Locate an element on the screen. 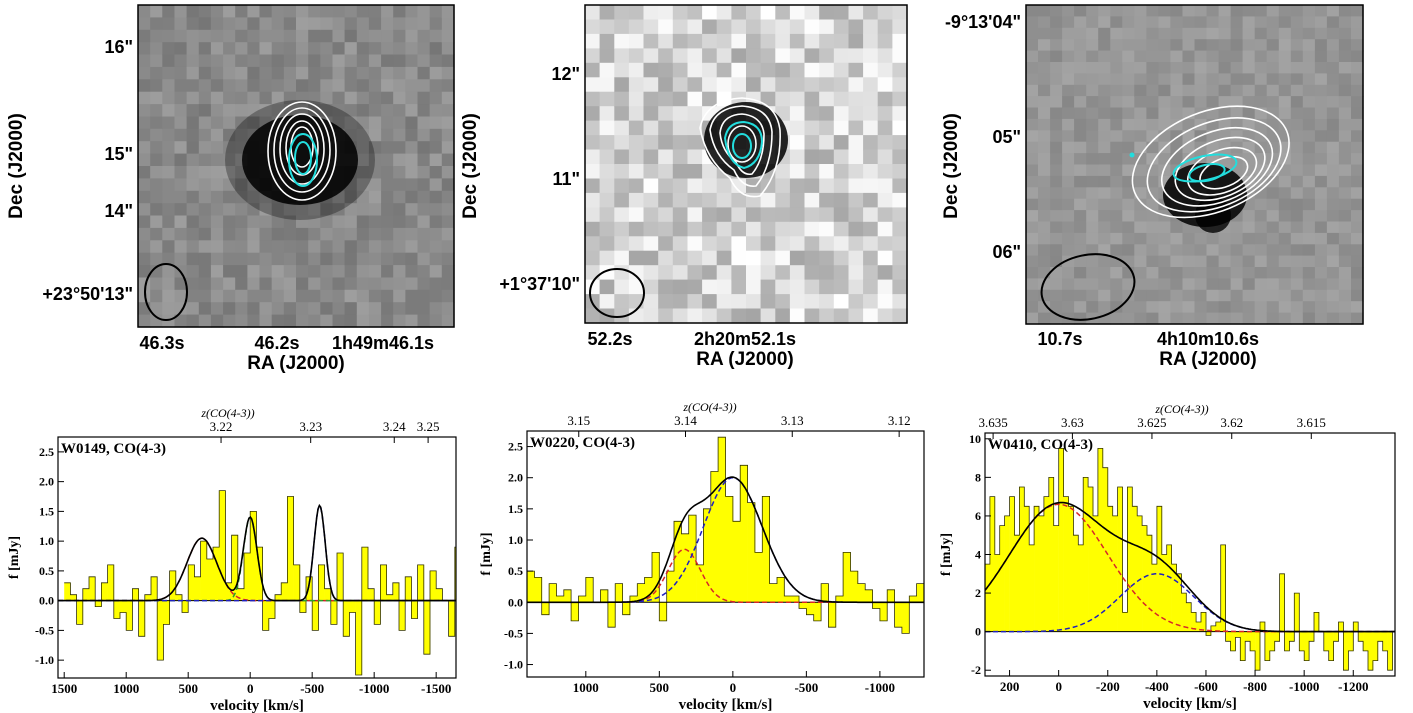  image-1-white-contours is located at coordinates (302, 151).